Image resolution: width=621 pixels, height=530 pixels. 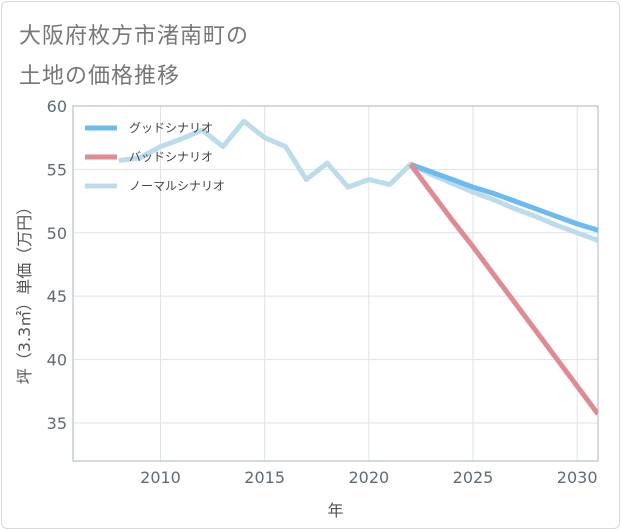 What do you see at coordinates (57, 296) in the screenshot?
I see `y-tick-label: 45` at bounding box center [57, 296].